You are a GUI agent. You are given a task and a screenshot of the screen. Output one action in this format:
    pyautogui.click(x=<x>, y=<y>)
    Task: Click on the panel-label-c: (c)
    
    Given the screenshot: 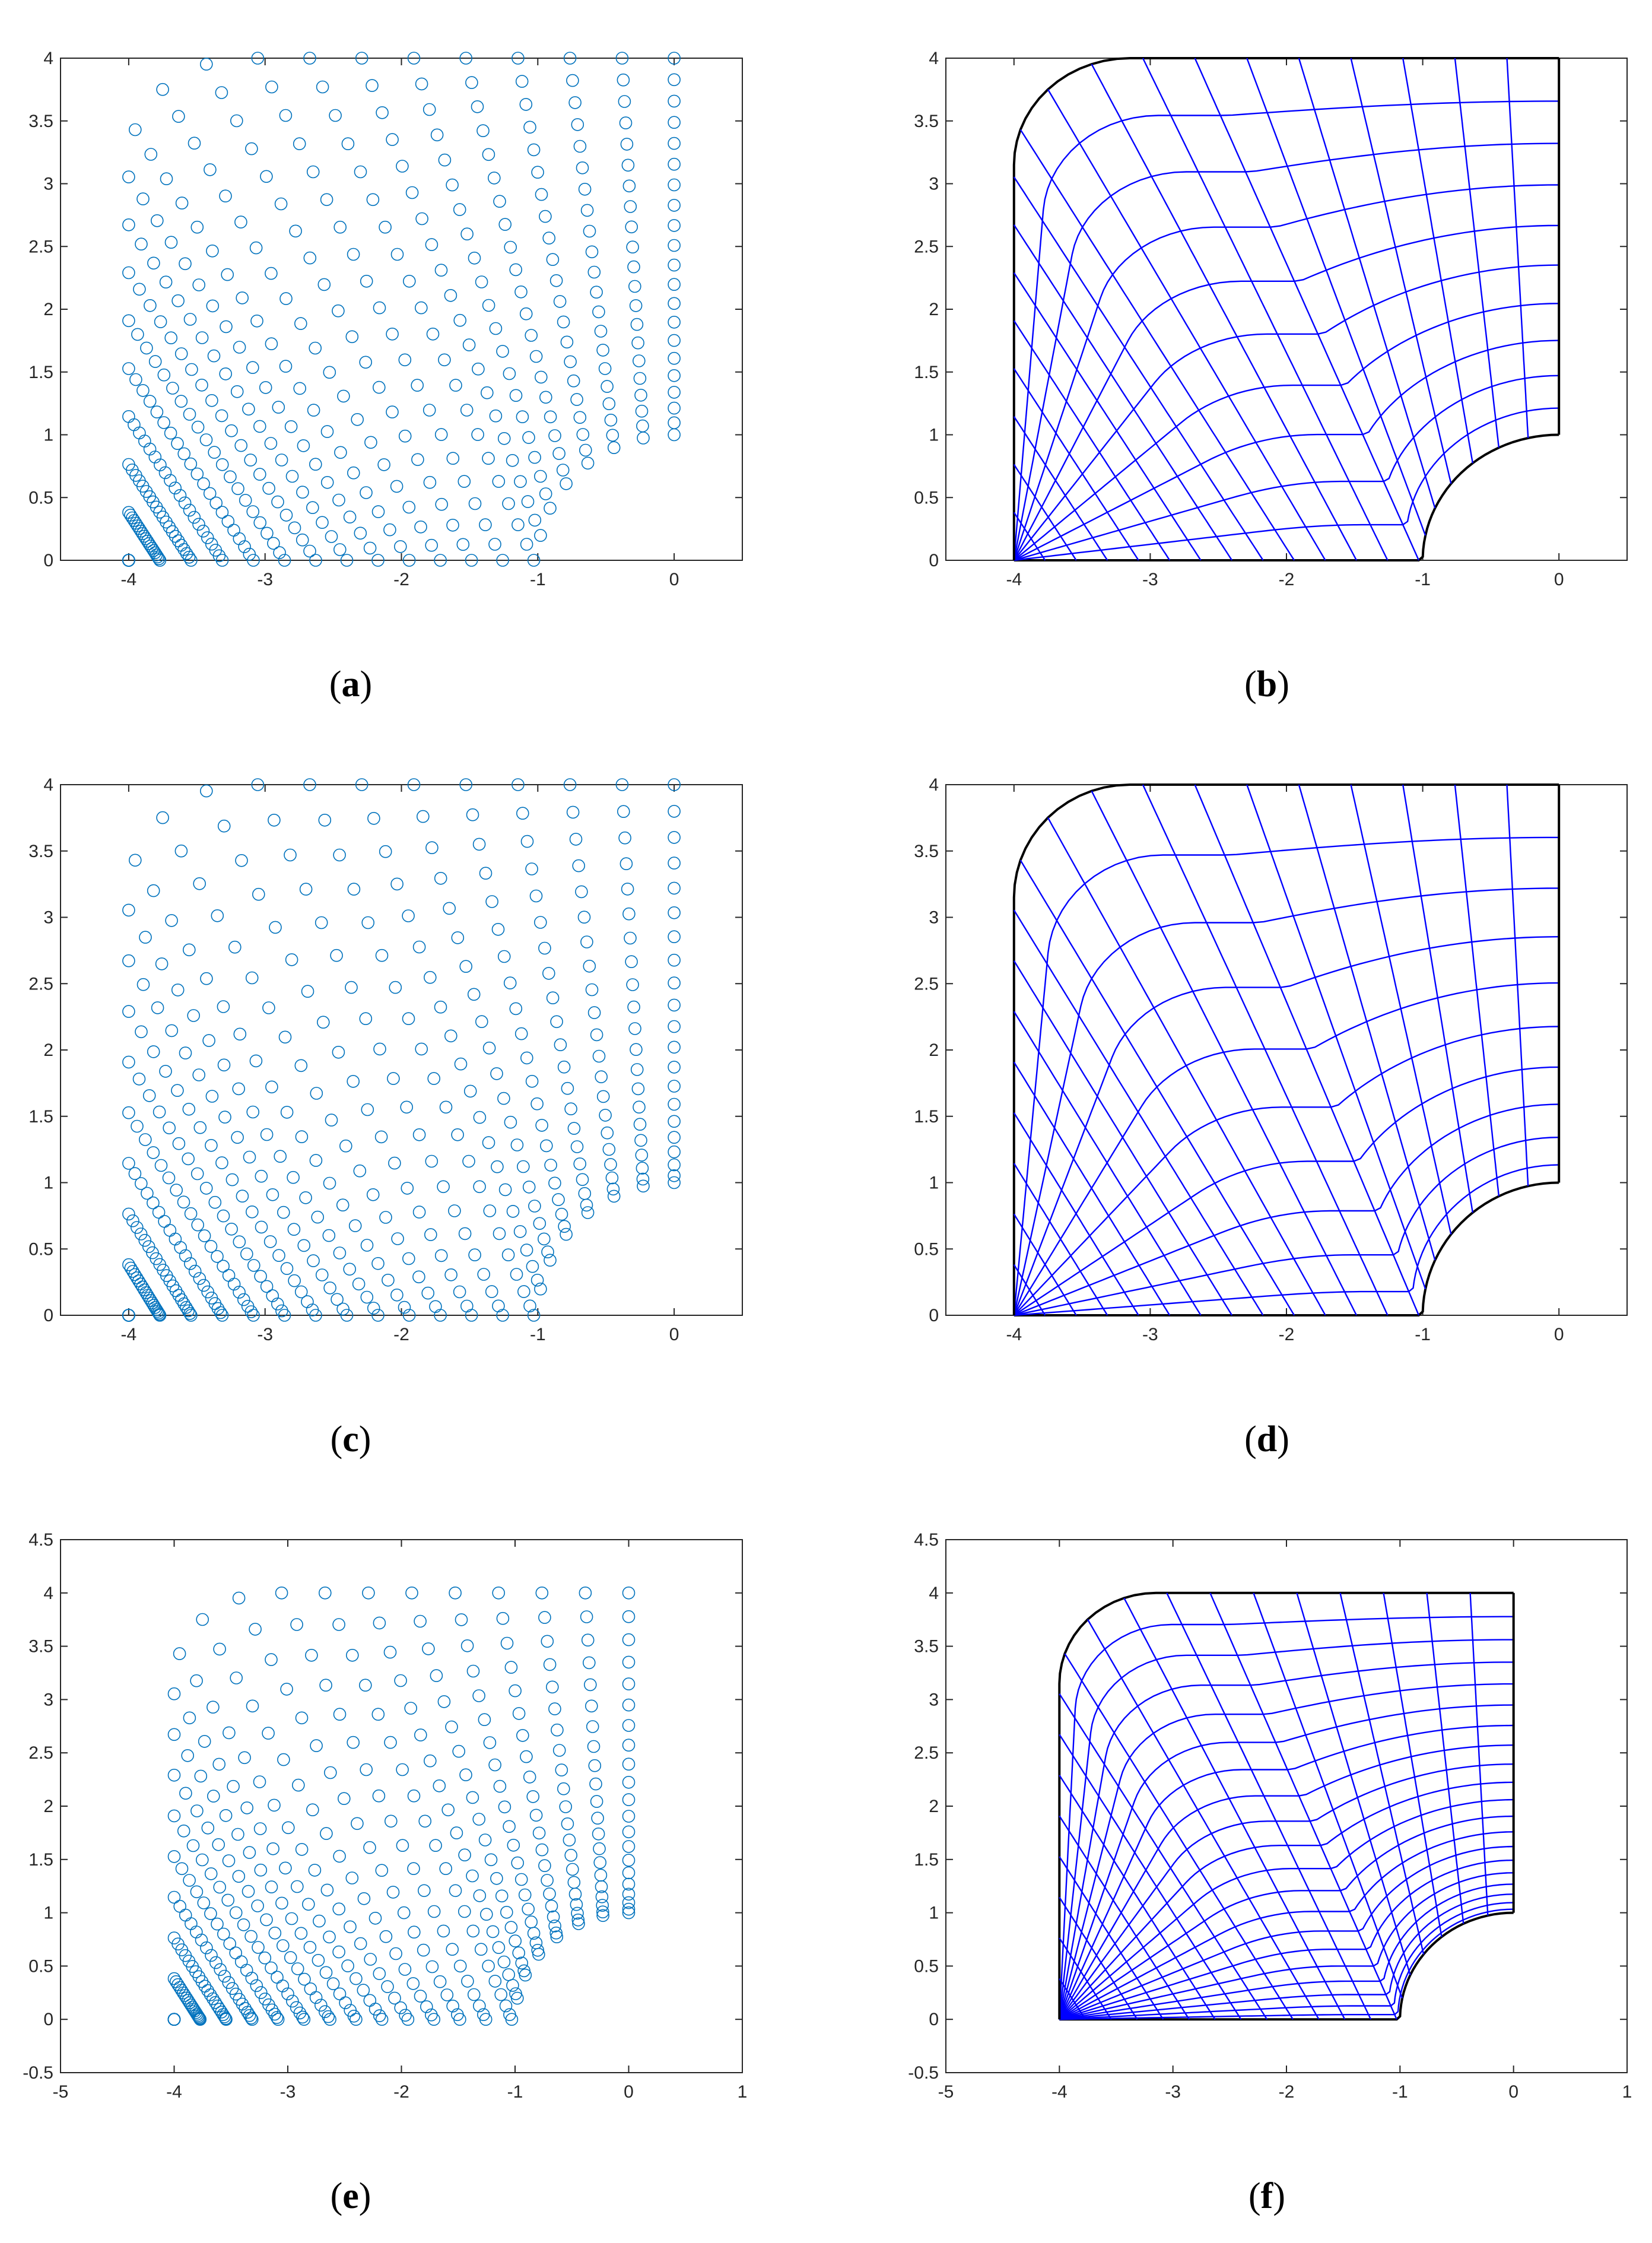 What is the action you would take?
    pyautogui.click(x=351, y=1439)
    